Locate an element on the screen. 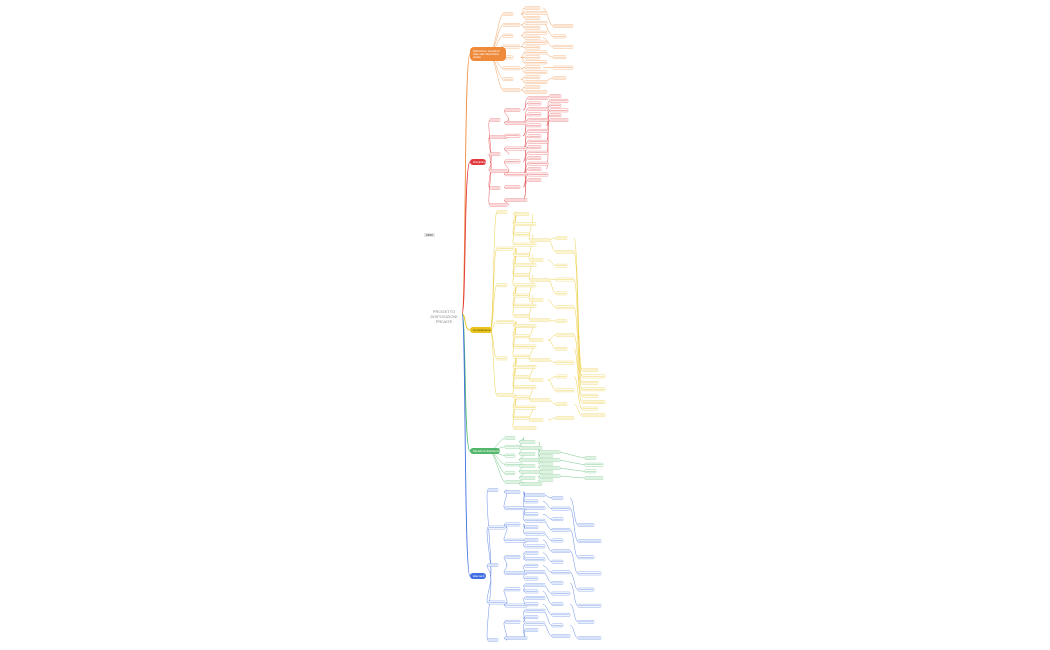  root-title-line-2: DISPOSIZIONI is located at coordinates (444, 316).